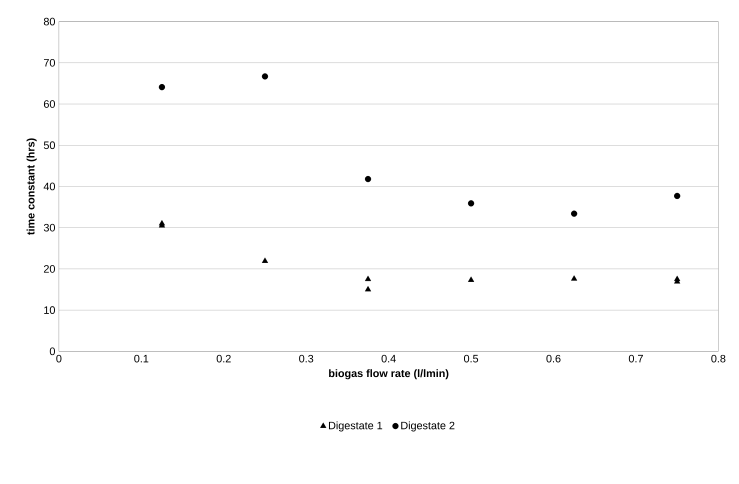  I want to click on y-tick-label: 40, so click(49, 186).